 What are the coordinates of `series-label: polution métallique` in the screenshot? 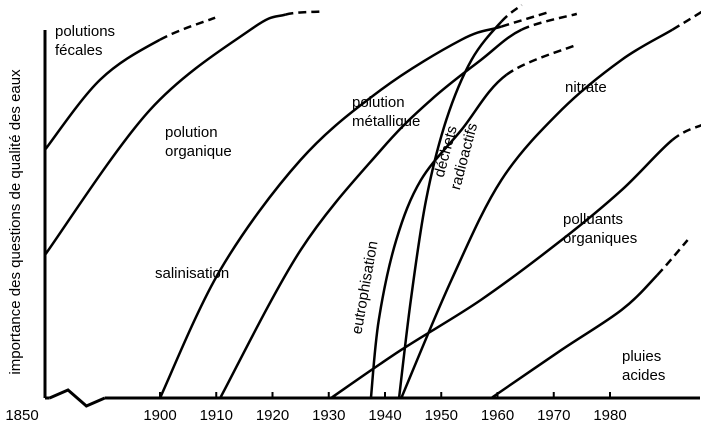 It's located at (386, 112).